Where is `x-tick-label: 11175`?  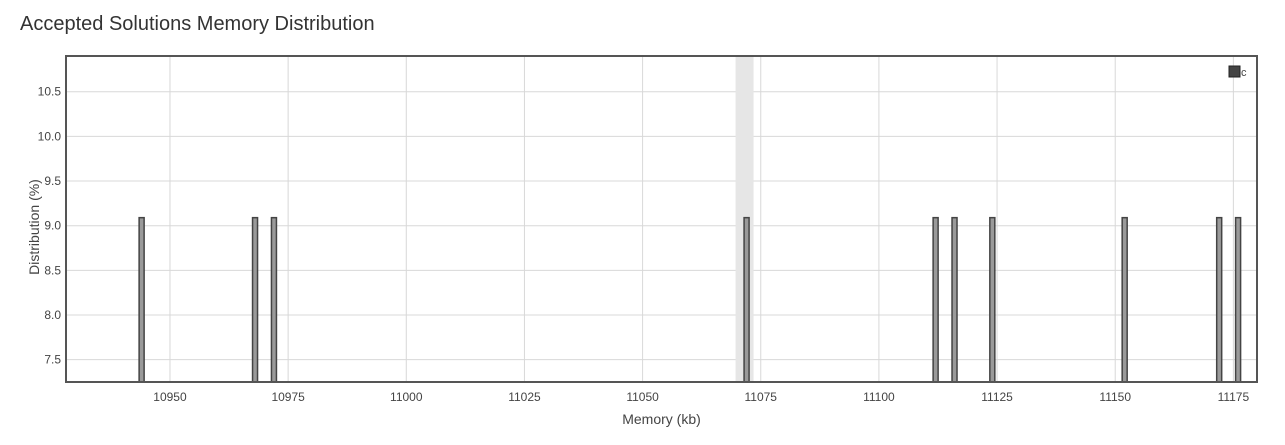
x-tick-label: 11175 is located at coordinates (1234, 397).